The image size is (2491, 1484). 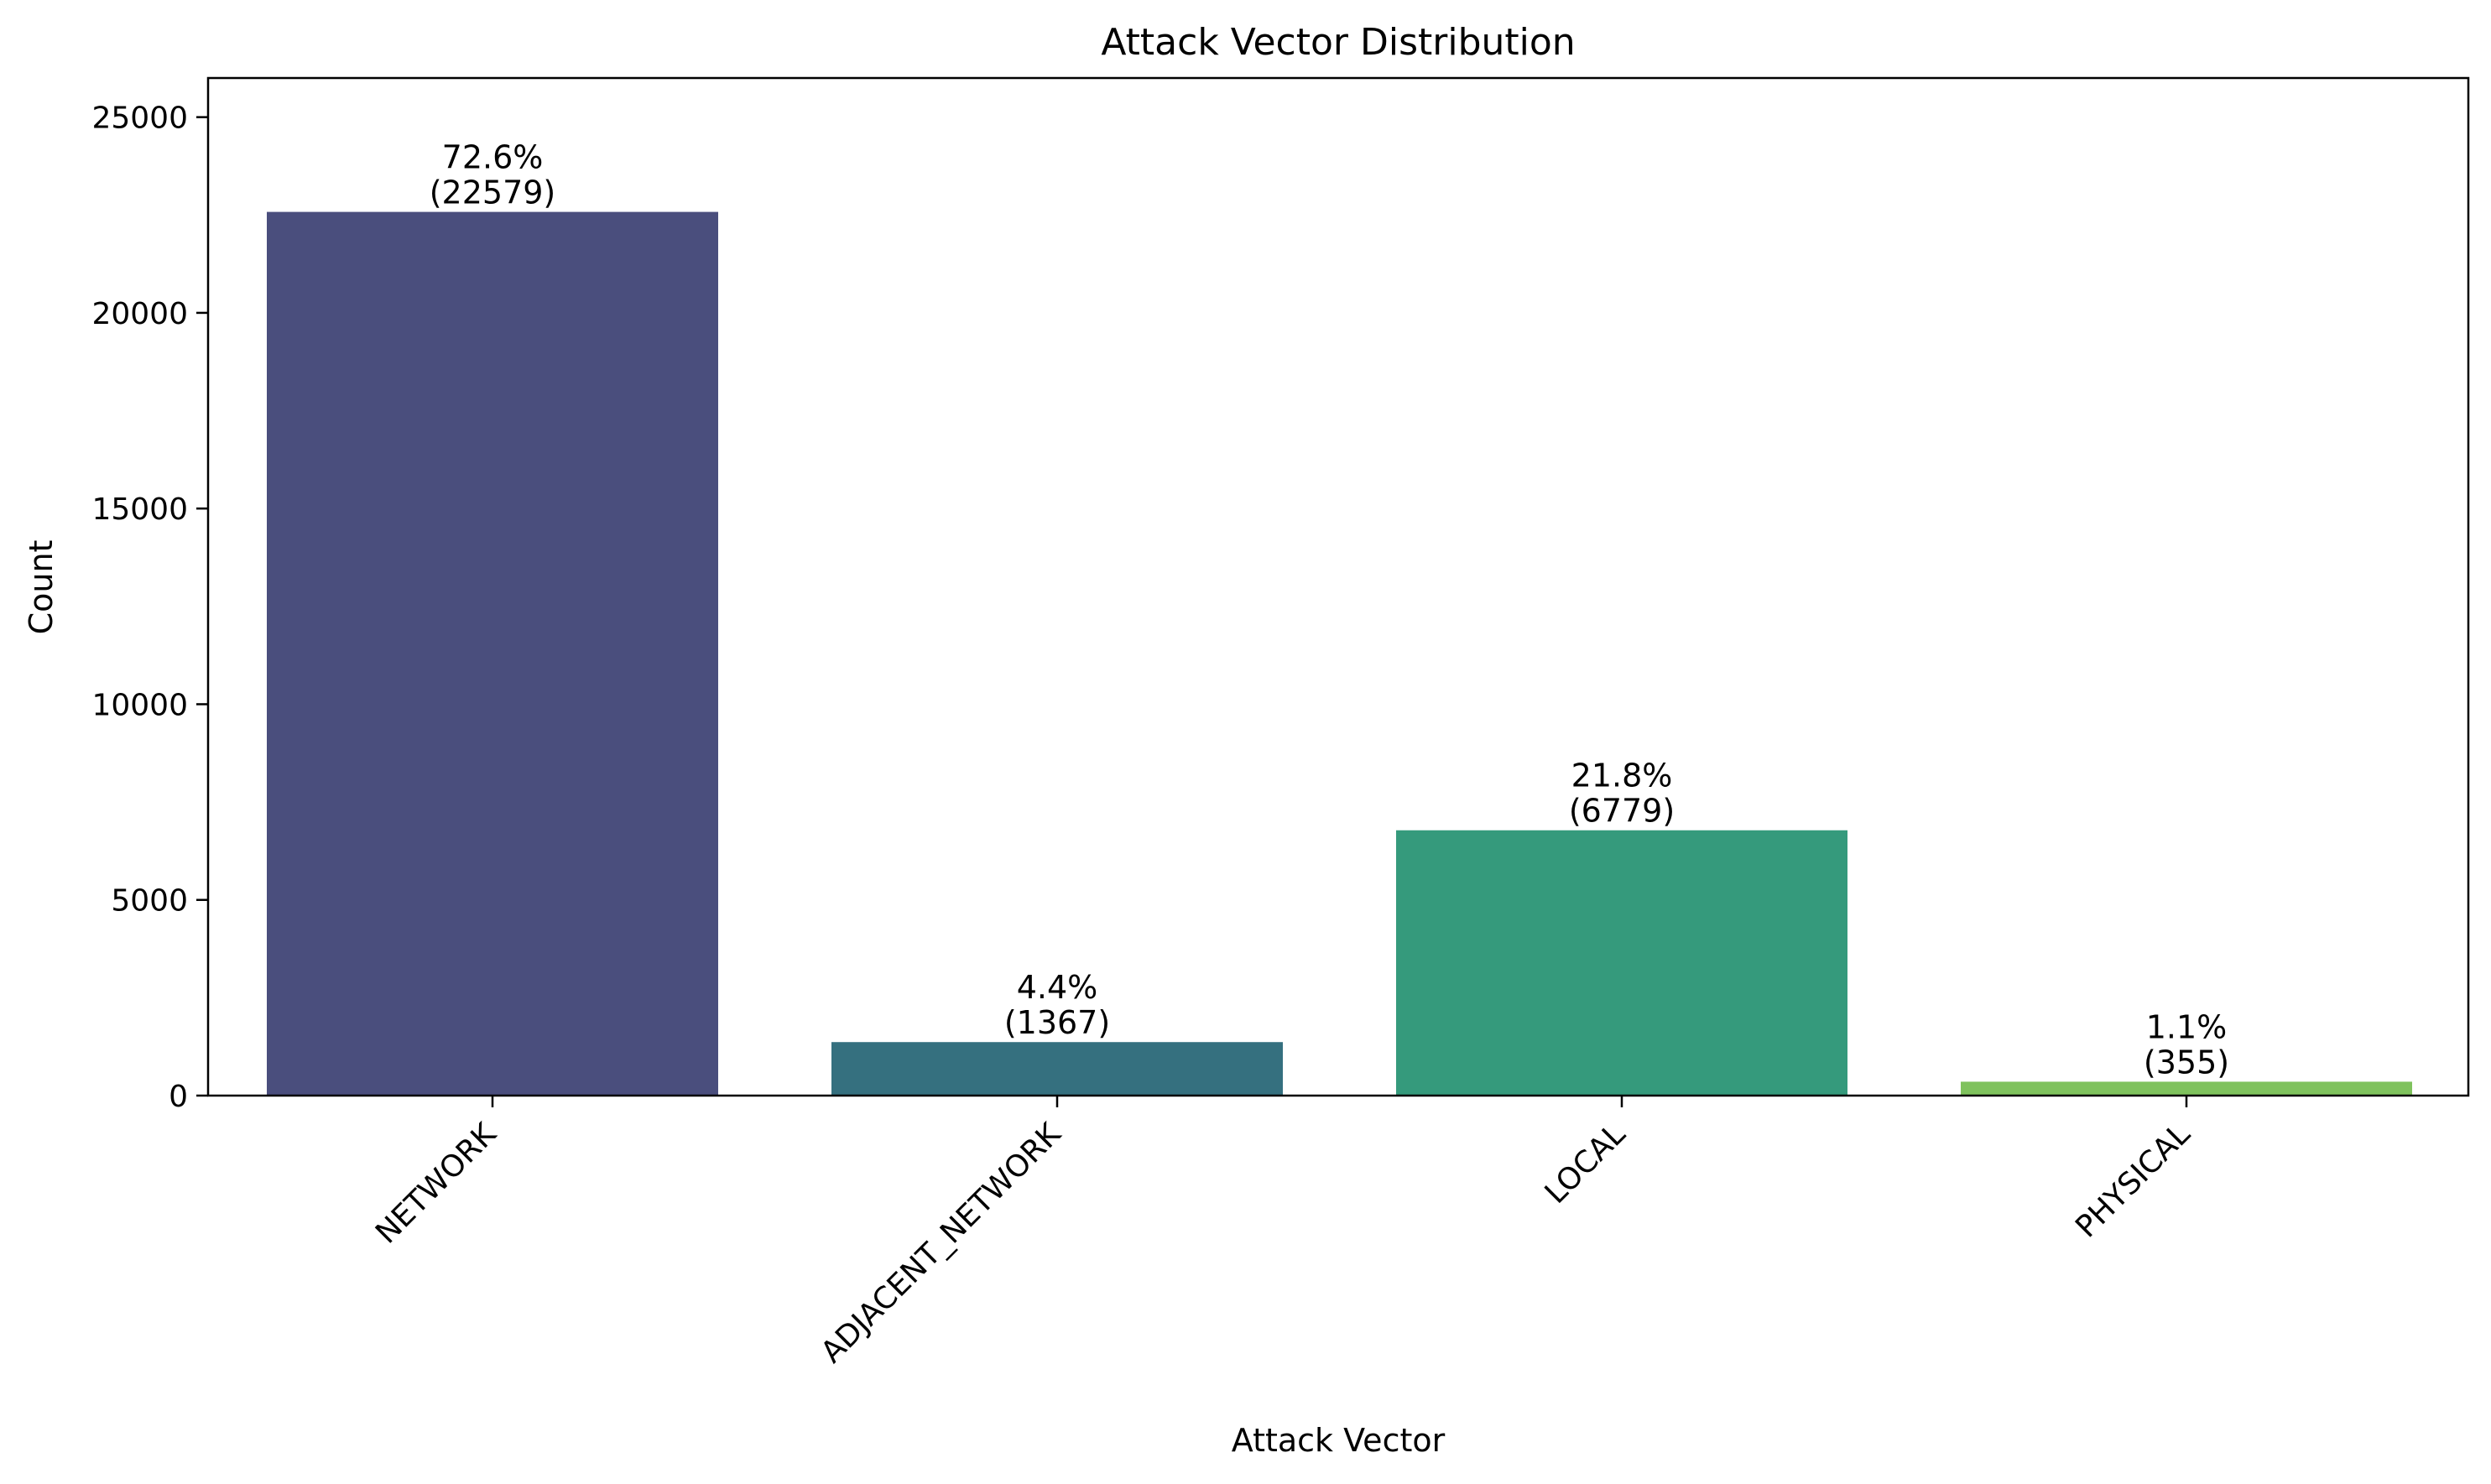 What do you see at coordinates (2133, 1180) in the screenshot?
I see `x-tick-label: PHYSICAL` at bounding box center [2133, 1180].